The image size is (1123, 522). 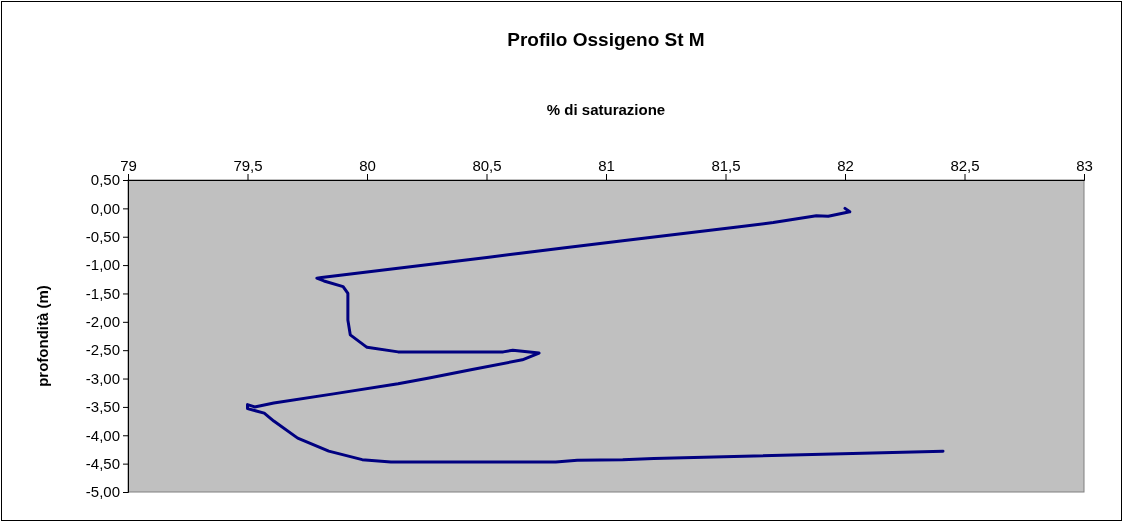 I want to click on y-tick-label: 0,50, so click(x=105, y=180).